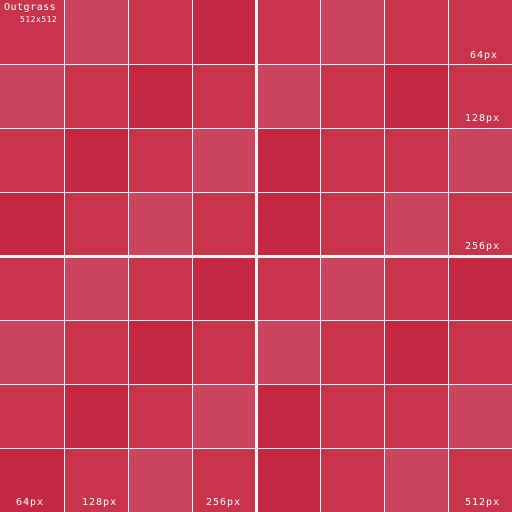  Describe the element at coordinates (39, 19) in the screenshot. I see `texture-size-label: 512x512` at that location.